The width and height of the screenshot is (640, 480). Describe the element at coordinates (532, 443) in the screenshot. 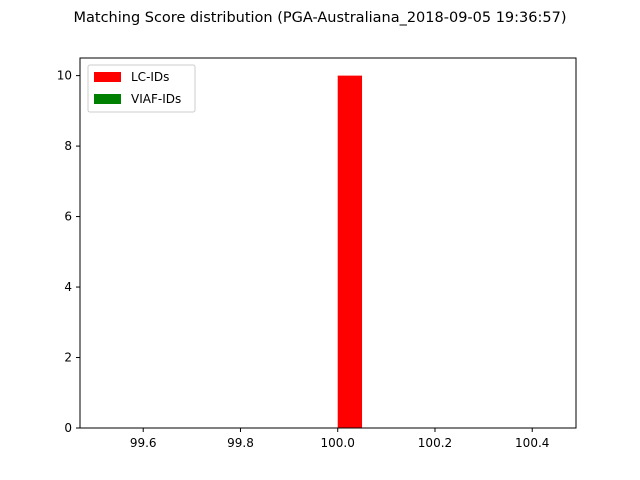

I see `x-tick-label: 100.4` at that location.